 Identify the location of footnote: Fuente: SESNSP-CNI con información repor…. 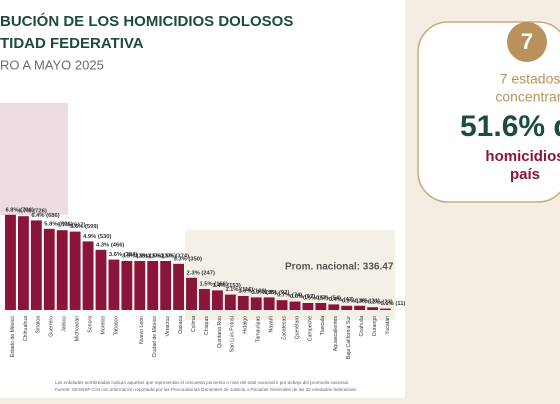
(206, 389).